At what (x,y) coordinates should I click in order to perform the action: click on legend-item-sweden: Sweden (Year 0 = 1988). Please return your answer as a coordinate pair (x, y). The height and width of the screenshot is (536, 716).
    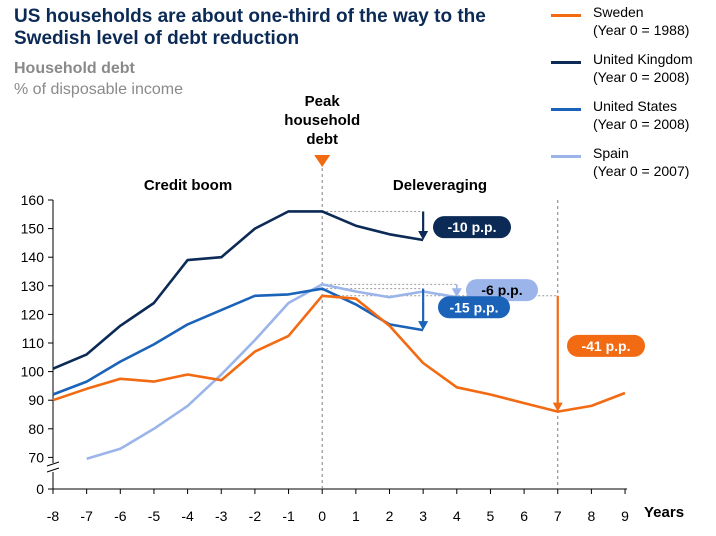
    Looking at the image, I should click on (633, 27).